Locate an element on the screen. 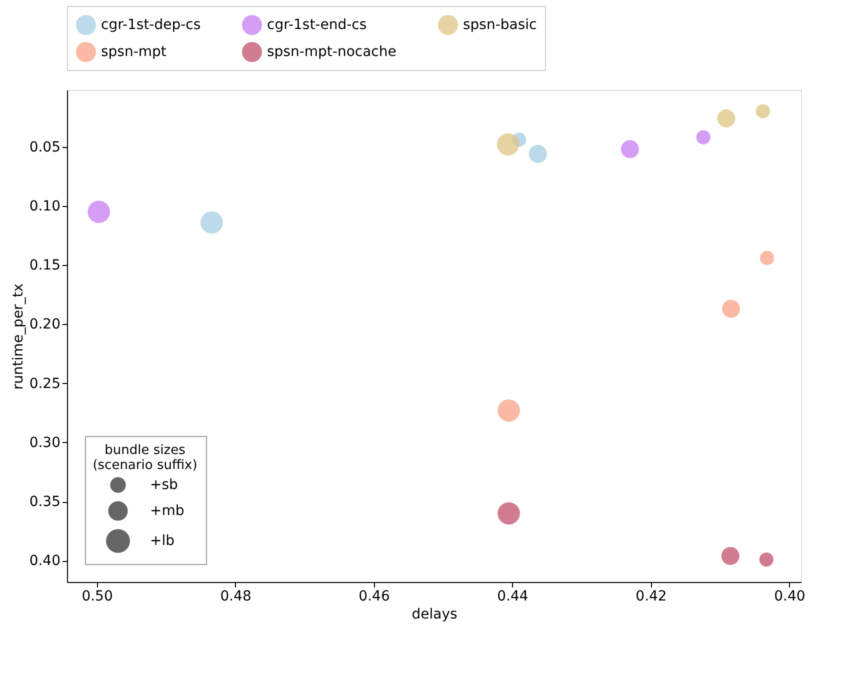  y-tick-label: 0.15 is located at coordinates (44, 266).